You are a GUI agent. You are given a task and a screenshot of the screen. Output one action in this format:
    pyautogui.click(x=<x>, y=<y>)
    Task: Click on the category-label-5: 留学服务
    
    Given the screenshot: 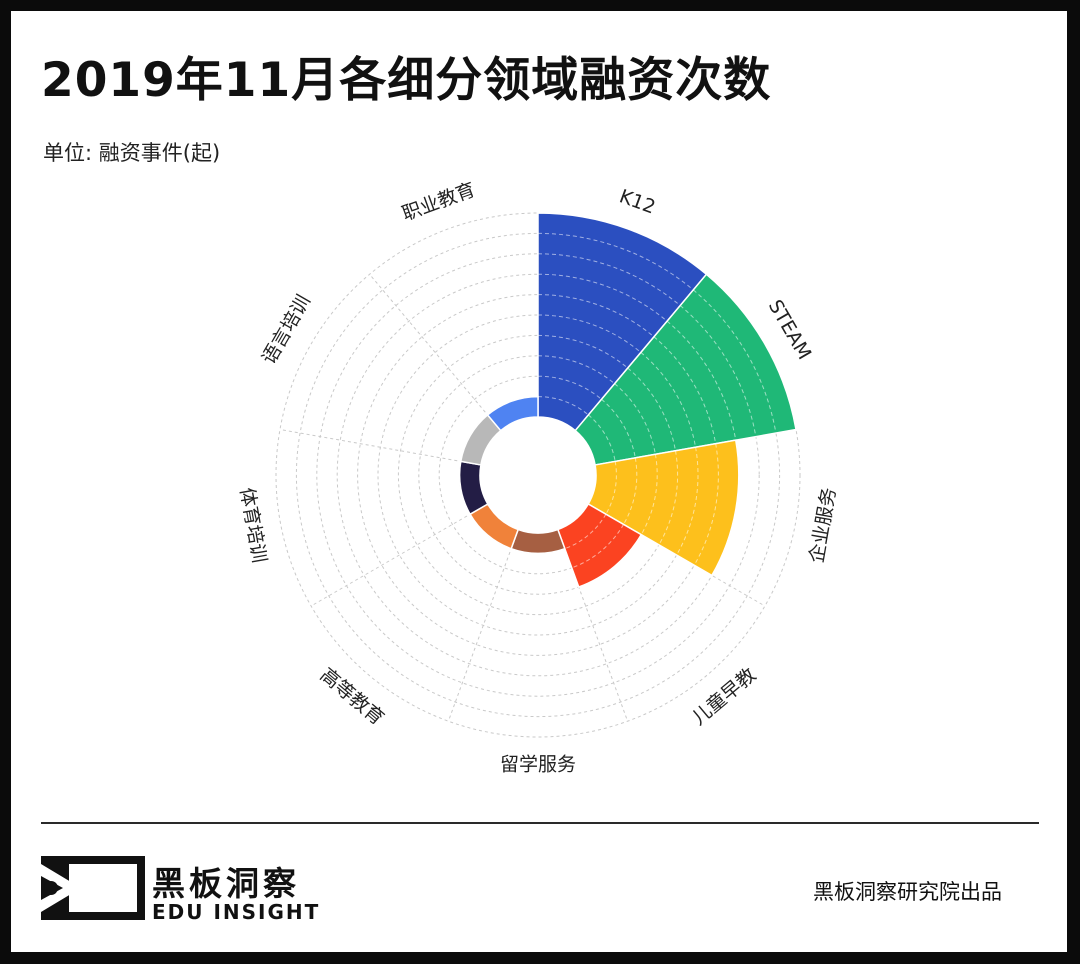 What is the action you would take?
    pyautogui.click(x=538, y=765)
    